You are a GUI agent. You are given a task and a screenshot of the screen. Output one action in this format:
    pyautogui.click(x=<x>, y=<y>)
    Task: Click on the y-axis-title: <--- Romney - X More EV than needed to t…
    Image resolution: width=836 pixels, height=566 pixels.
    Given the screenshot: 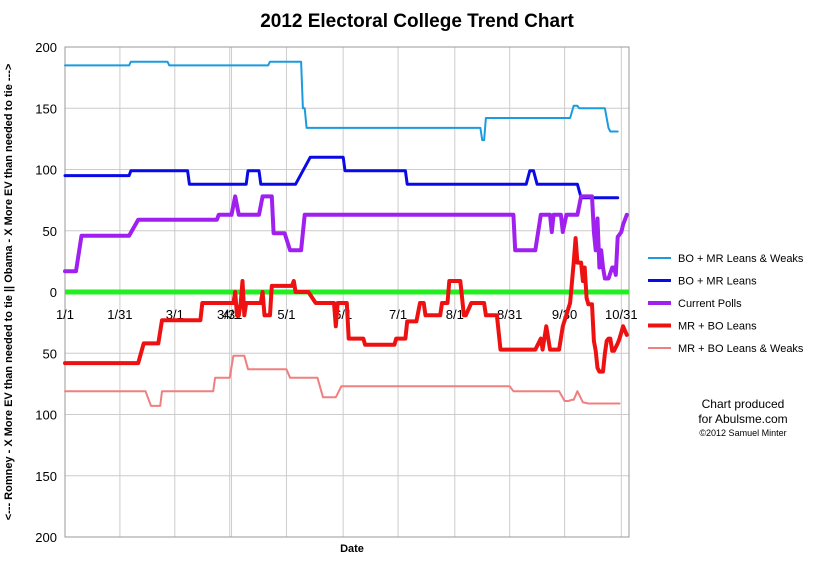 What is the action you would take?
    pyautogui.click(x=9, y=292)
    